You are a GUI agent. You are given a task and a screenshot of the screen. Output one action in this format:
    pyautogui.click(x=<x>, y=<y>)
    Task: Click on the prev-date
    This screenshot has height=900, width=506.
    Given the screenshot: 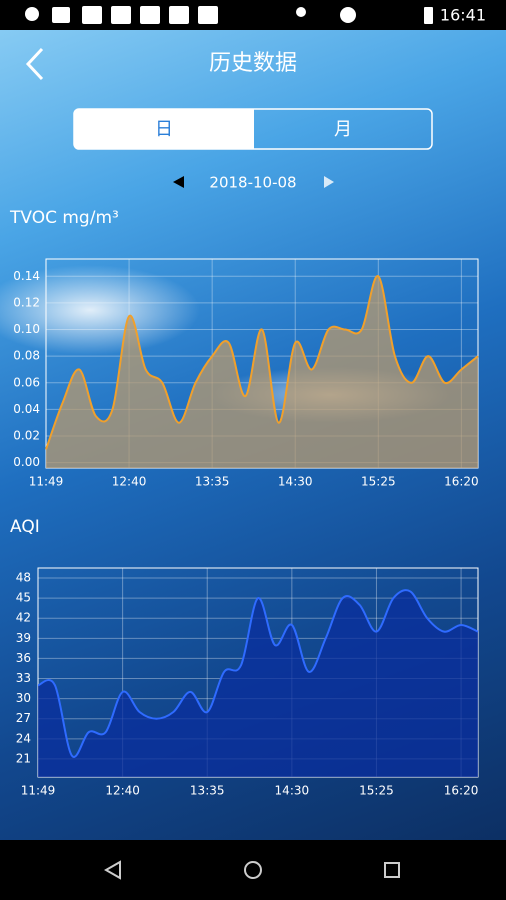 What is the action you would take?
    pyautogui.click(x=178, y=182)
    